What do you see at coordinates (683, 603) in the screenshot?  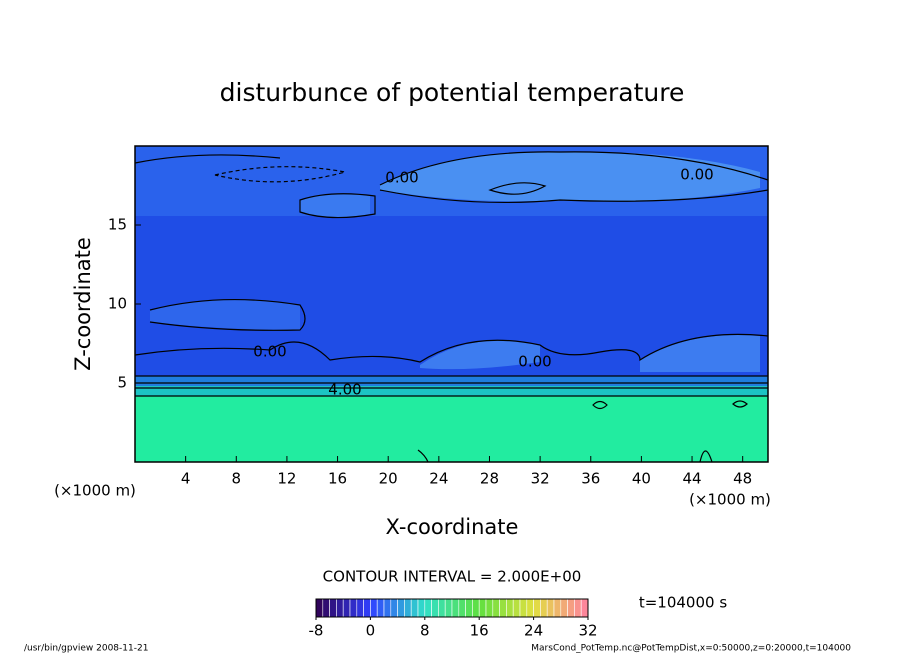 I see `time-label: t=104000 s` at bounding box center [683, 603].